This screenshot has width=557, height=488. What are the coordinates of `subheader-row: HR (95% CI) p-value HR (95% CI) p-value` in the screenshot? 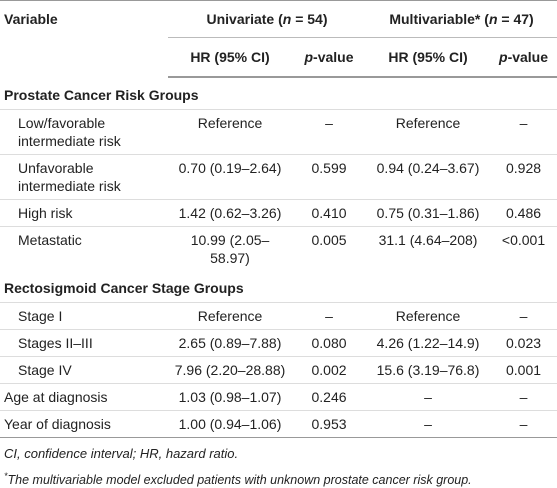 It's located at (278, 57).